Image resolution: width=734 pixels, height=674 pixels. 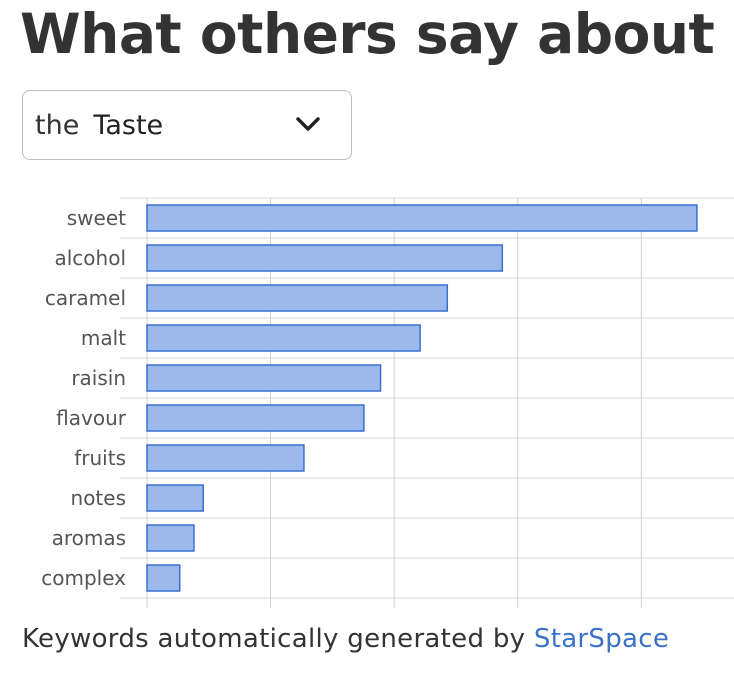 What do you see at coordinates (100, 458) in the screenshot?
I see `category-label: fruits` at bounding box center [100, 458].